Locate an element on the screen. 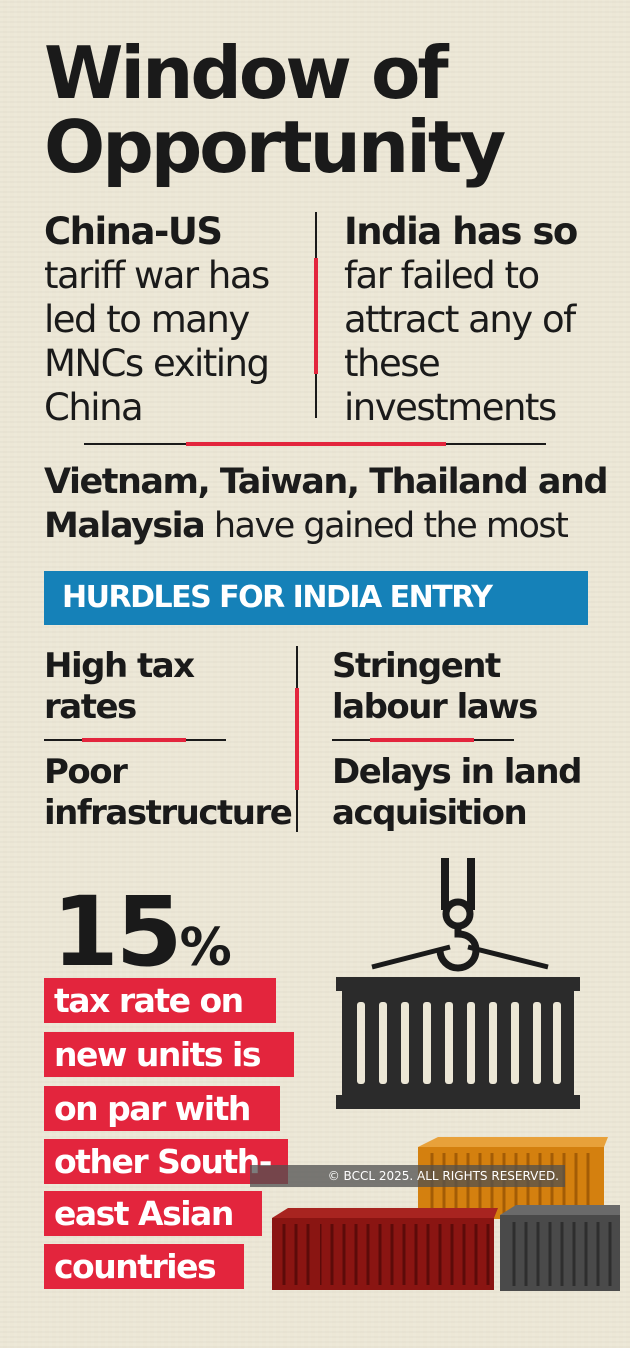 The image size is (630, 1348). dark-container is located at coordinates (458, 1043).